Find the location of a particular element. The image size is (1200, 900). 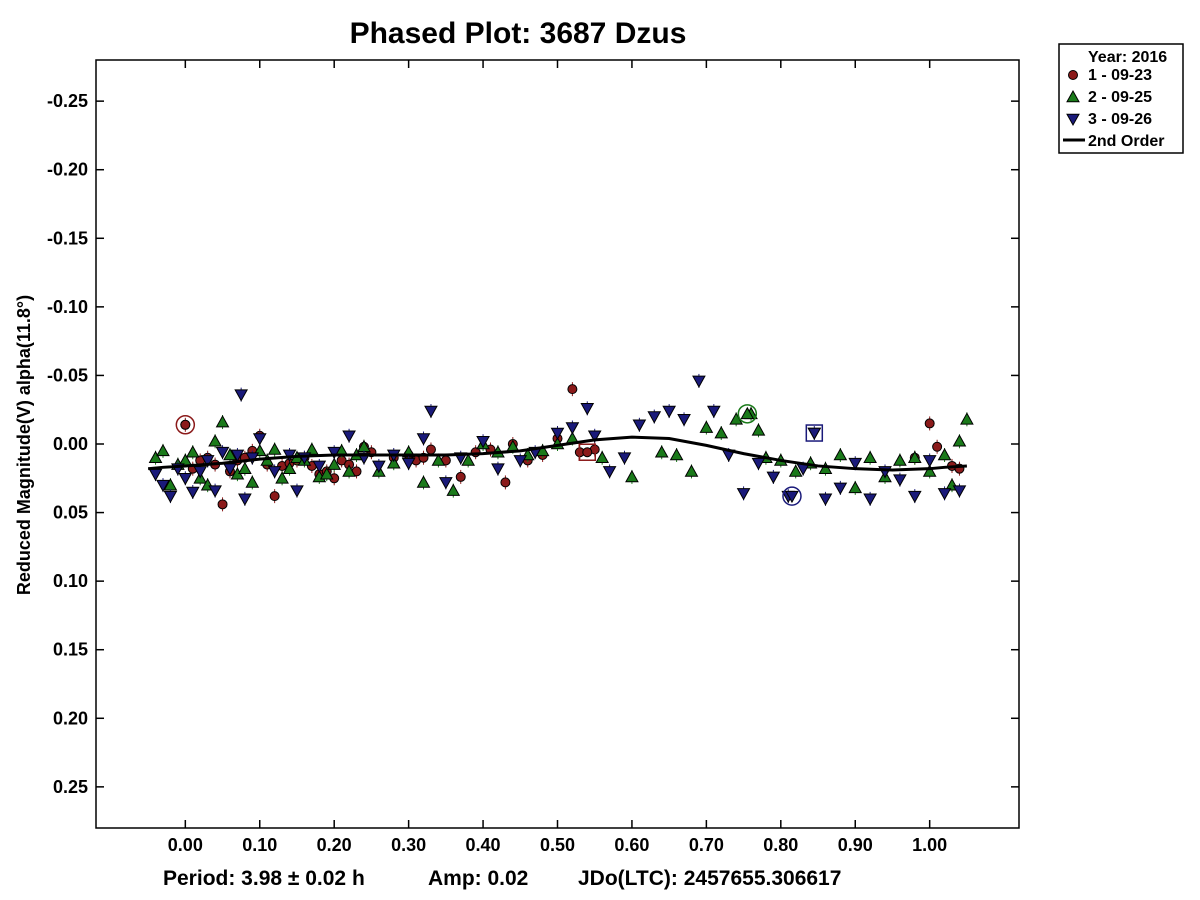

x-tick-label: 0.60 is located at coordinates (631, 845).